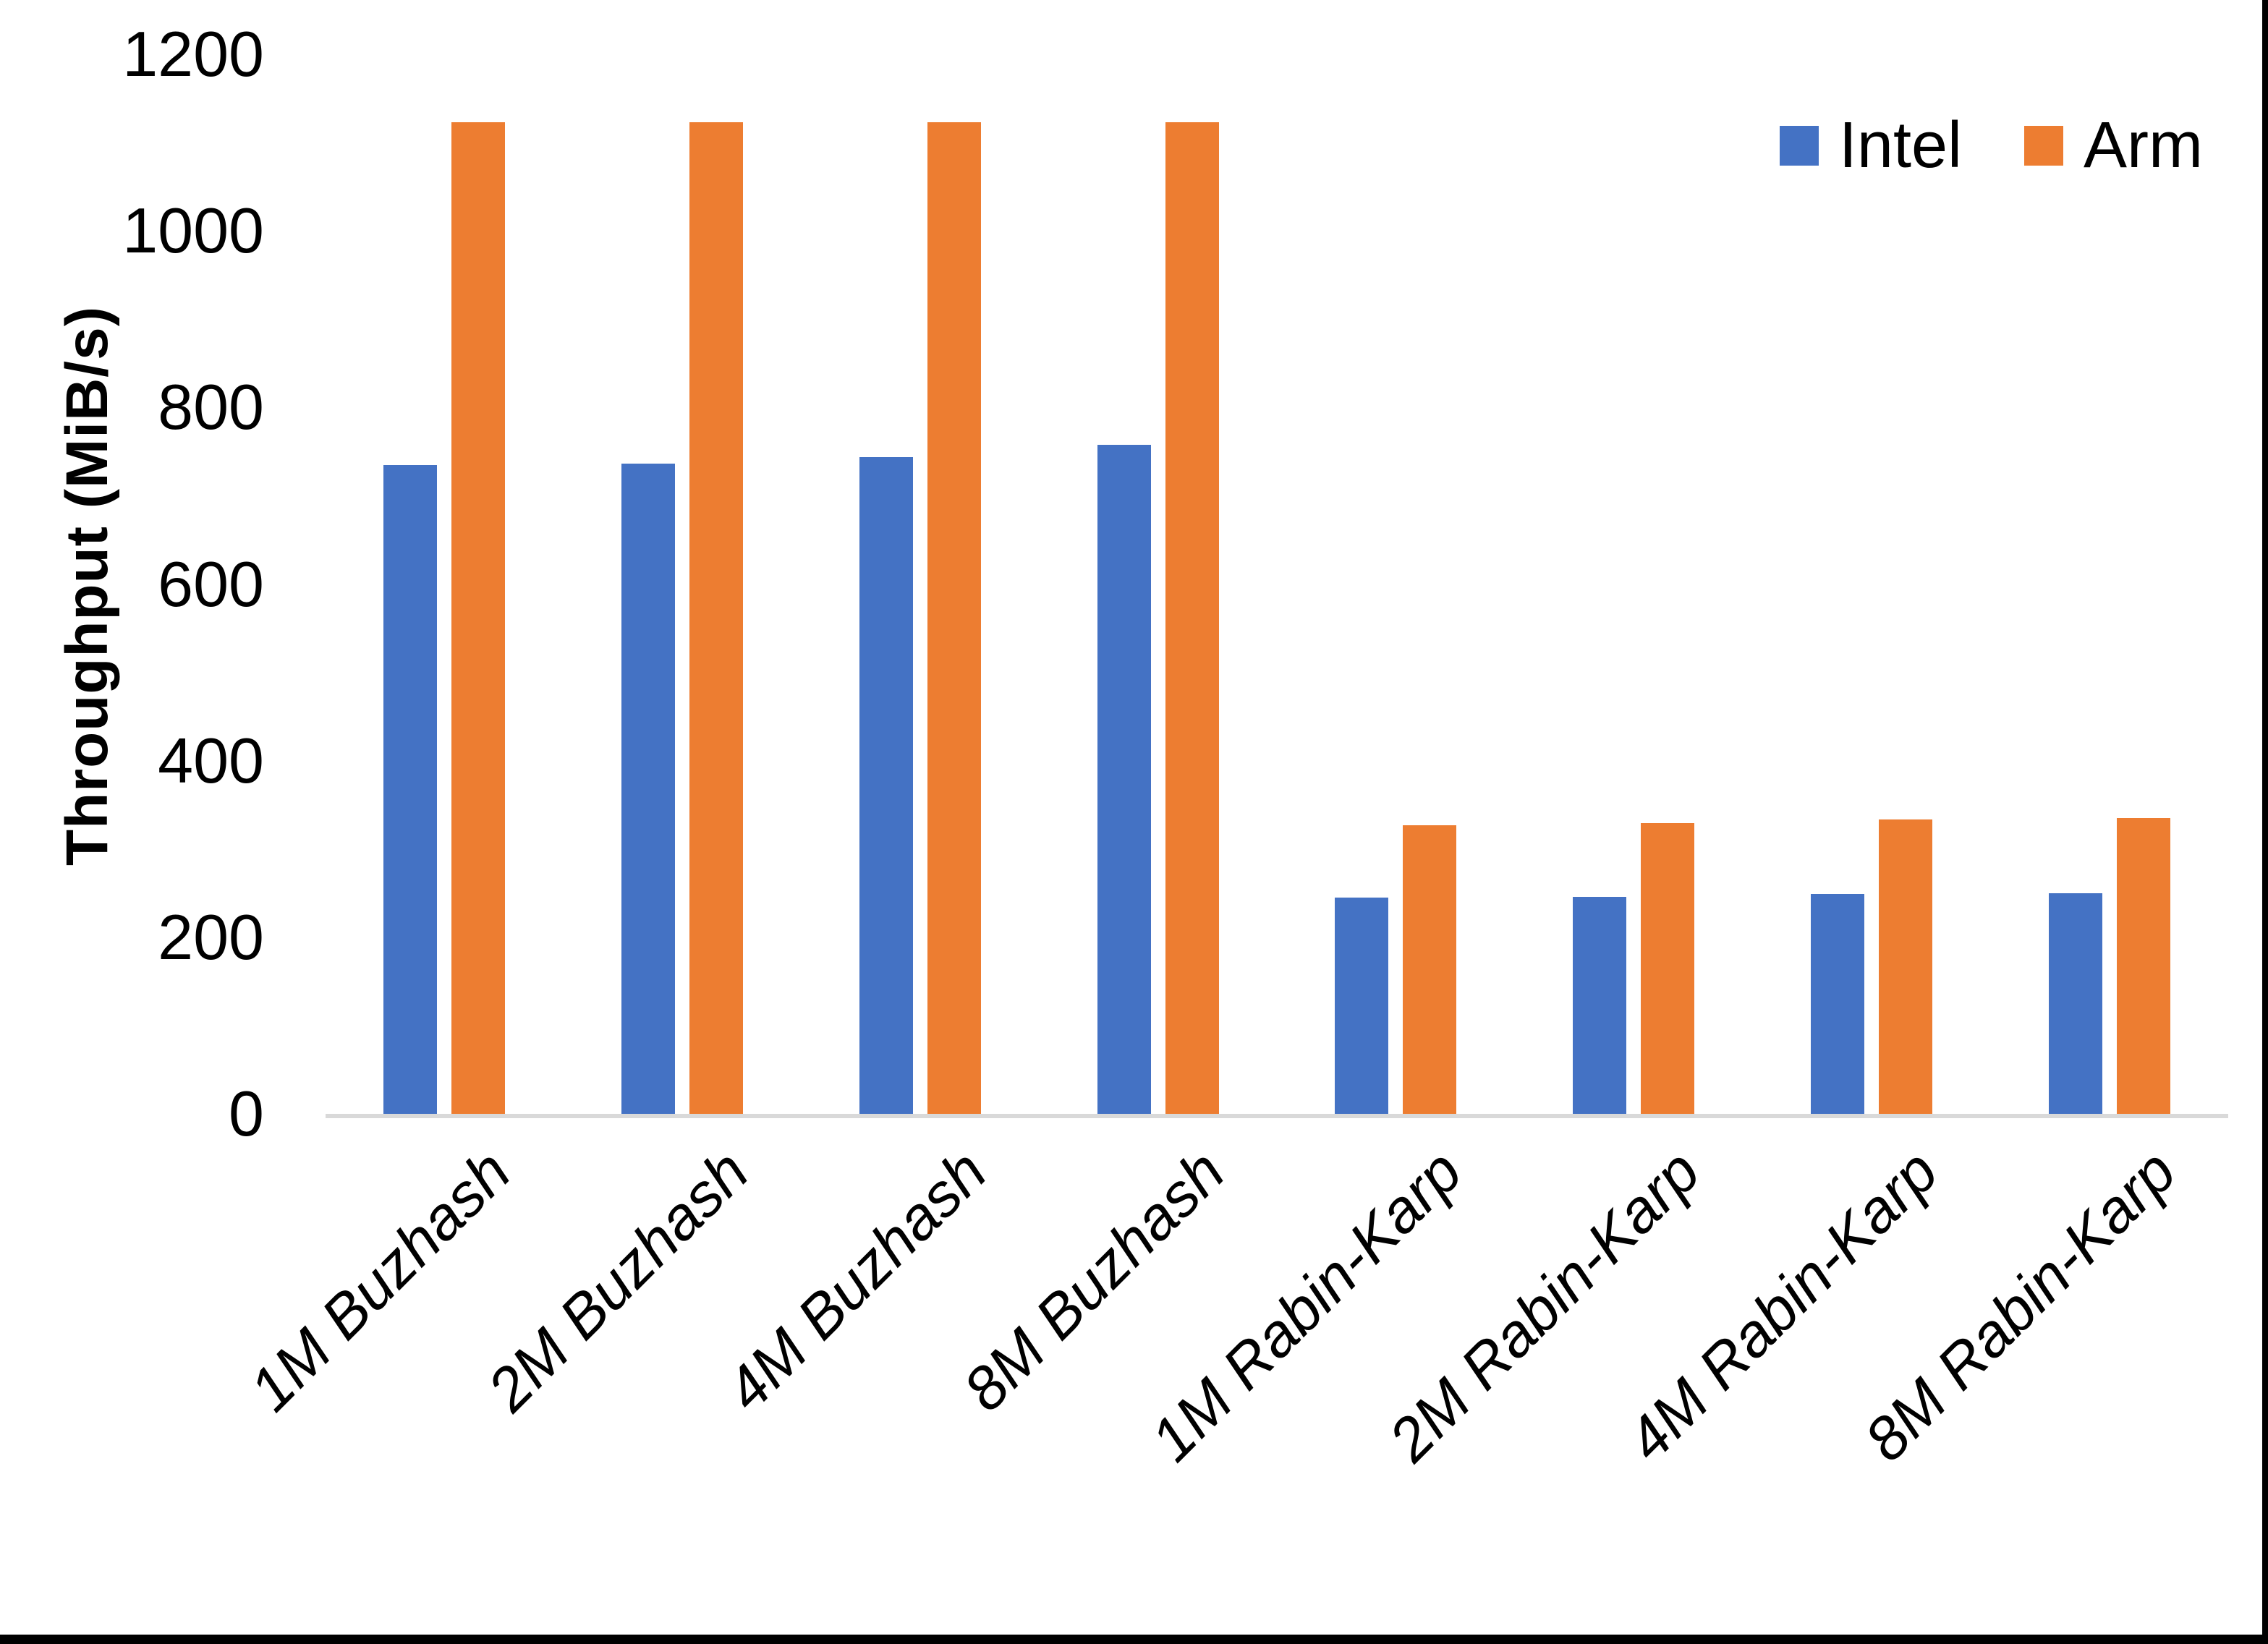  I want to click on bar-intel-1m-buzhash, so click(410, 789).